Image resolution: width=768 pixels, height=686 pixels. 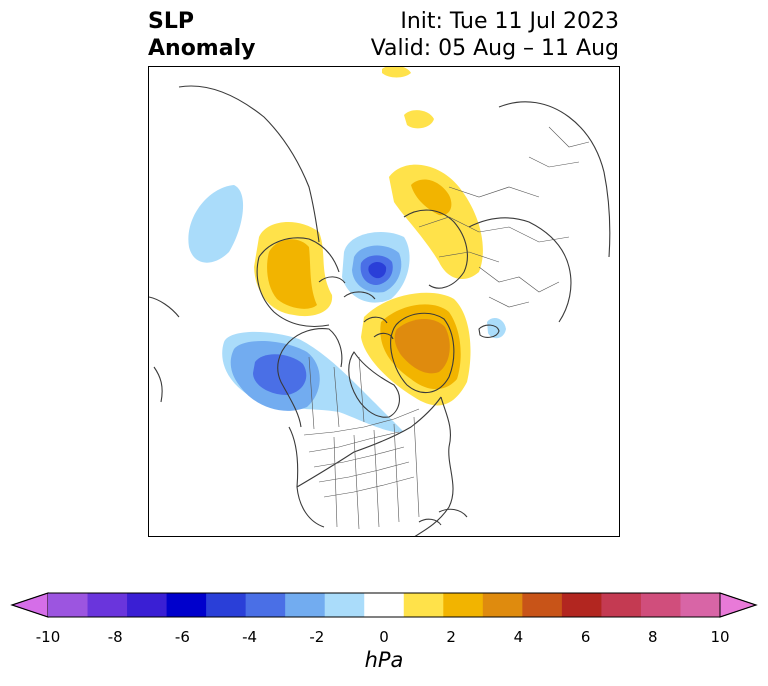 I want to click on colorbar, so click(x=384, y=609).